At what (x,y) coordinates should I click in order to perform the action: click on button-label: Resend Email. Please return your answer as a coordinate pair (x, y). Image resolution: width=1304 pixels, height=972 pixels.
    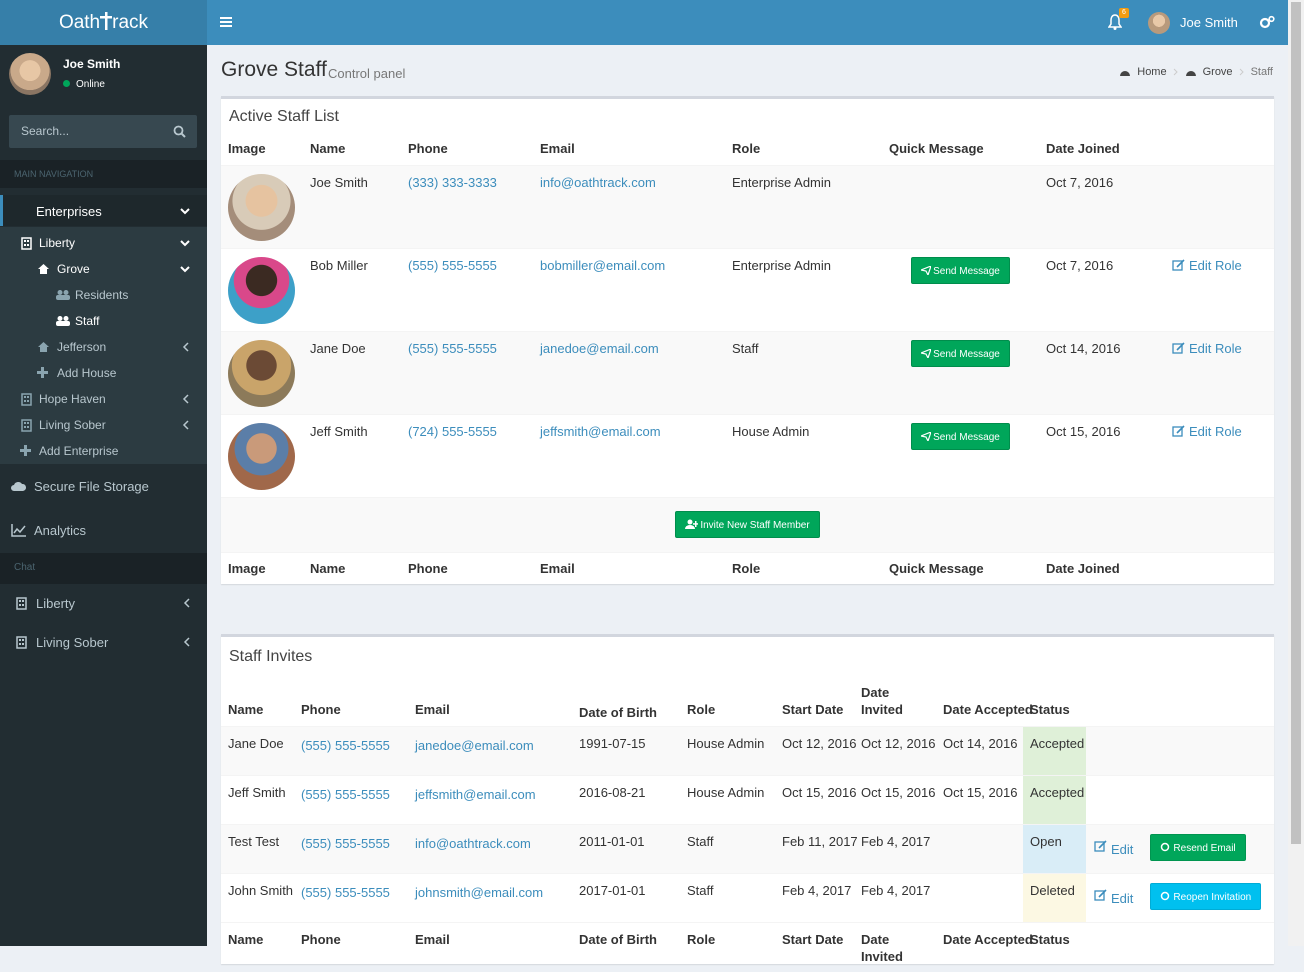
    Looking at the image, I should click on (1204, 848).